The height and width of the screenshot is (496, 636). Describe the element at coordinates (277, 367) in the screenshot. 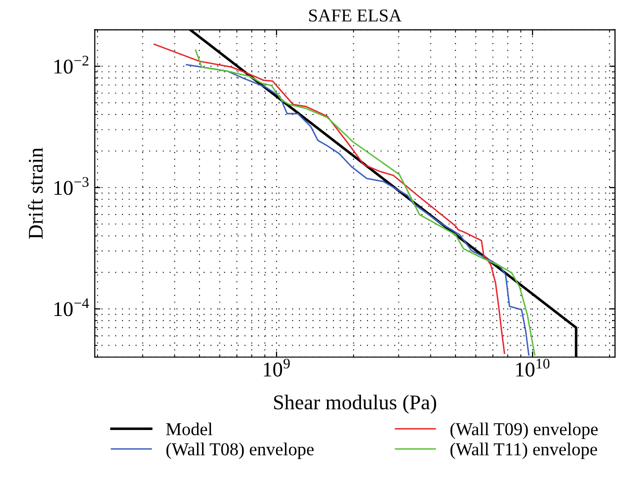

I see `x-tick-label: 10$^{9}$` at that location.